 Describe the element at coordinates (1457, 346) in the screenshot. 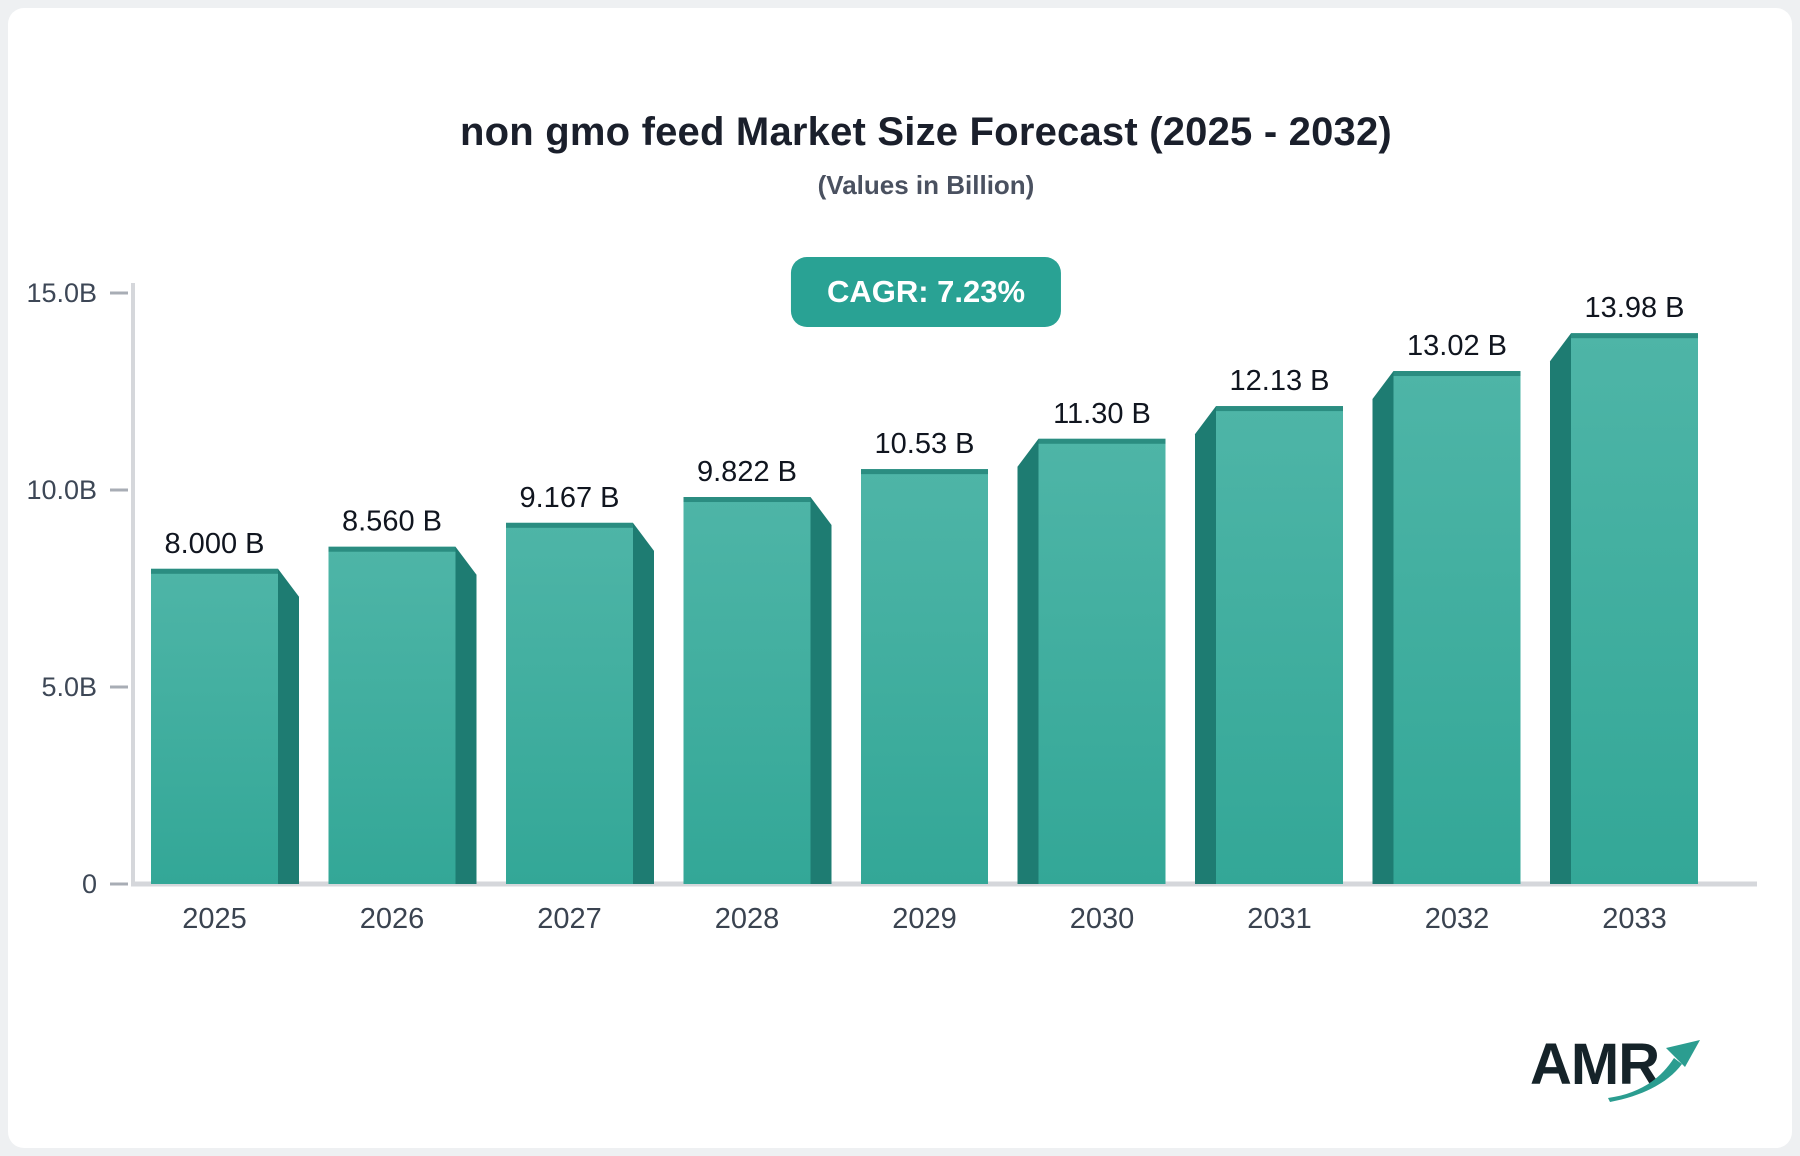

I see `bar-value-label: 13.02 B` at that location.